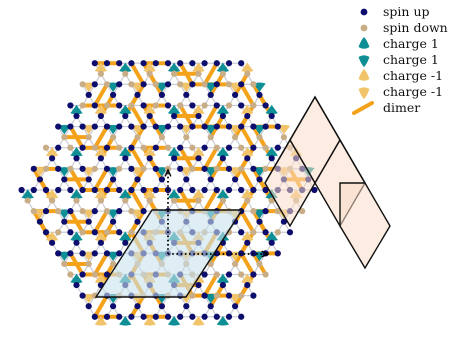  What do you see at coordinates (168, 172) in the screenshot?
I see `lattice-vector-vertical-head` at bounding box center [168, 172].